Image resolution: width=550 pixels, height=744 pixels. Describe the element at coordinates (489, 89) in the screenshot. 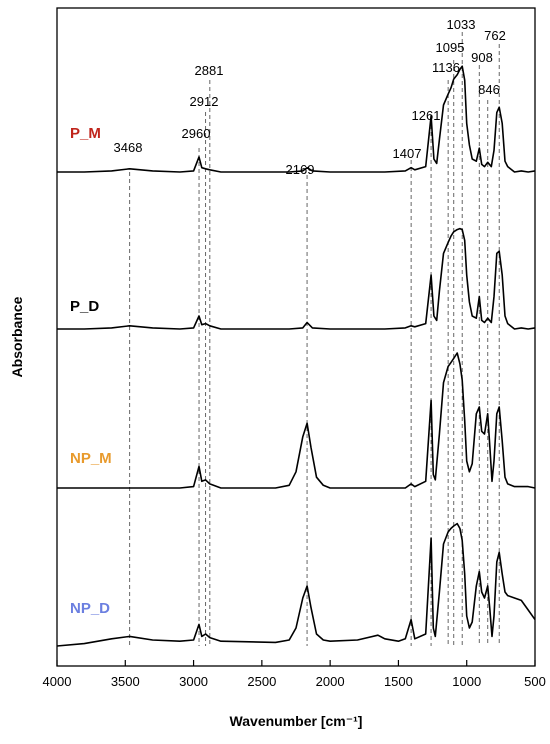

I see `peak-label: 846` at that location.